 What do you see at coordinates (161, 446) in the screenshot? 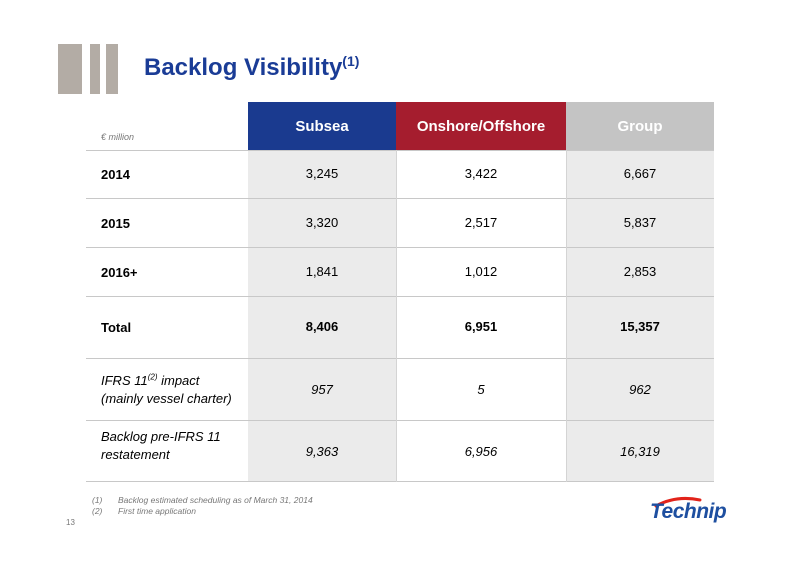
I see `row-label: Backlog pre-IFRS 11 restatement` at bounding box center [161, 446].